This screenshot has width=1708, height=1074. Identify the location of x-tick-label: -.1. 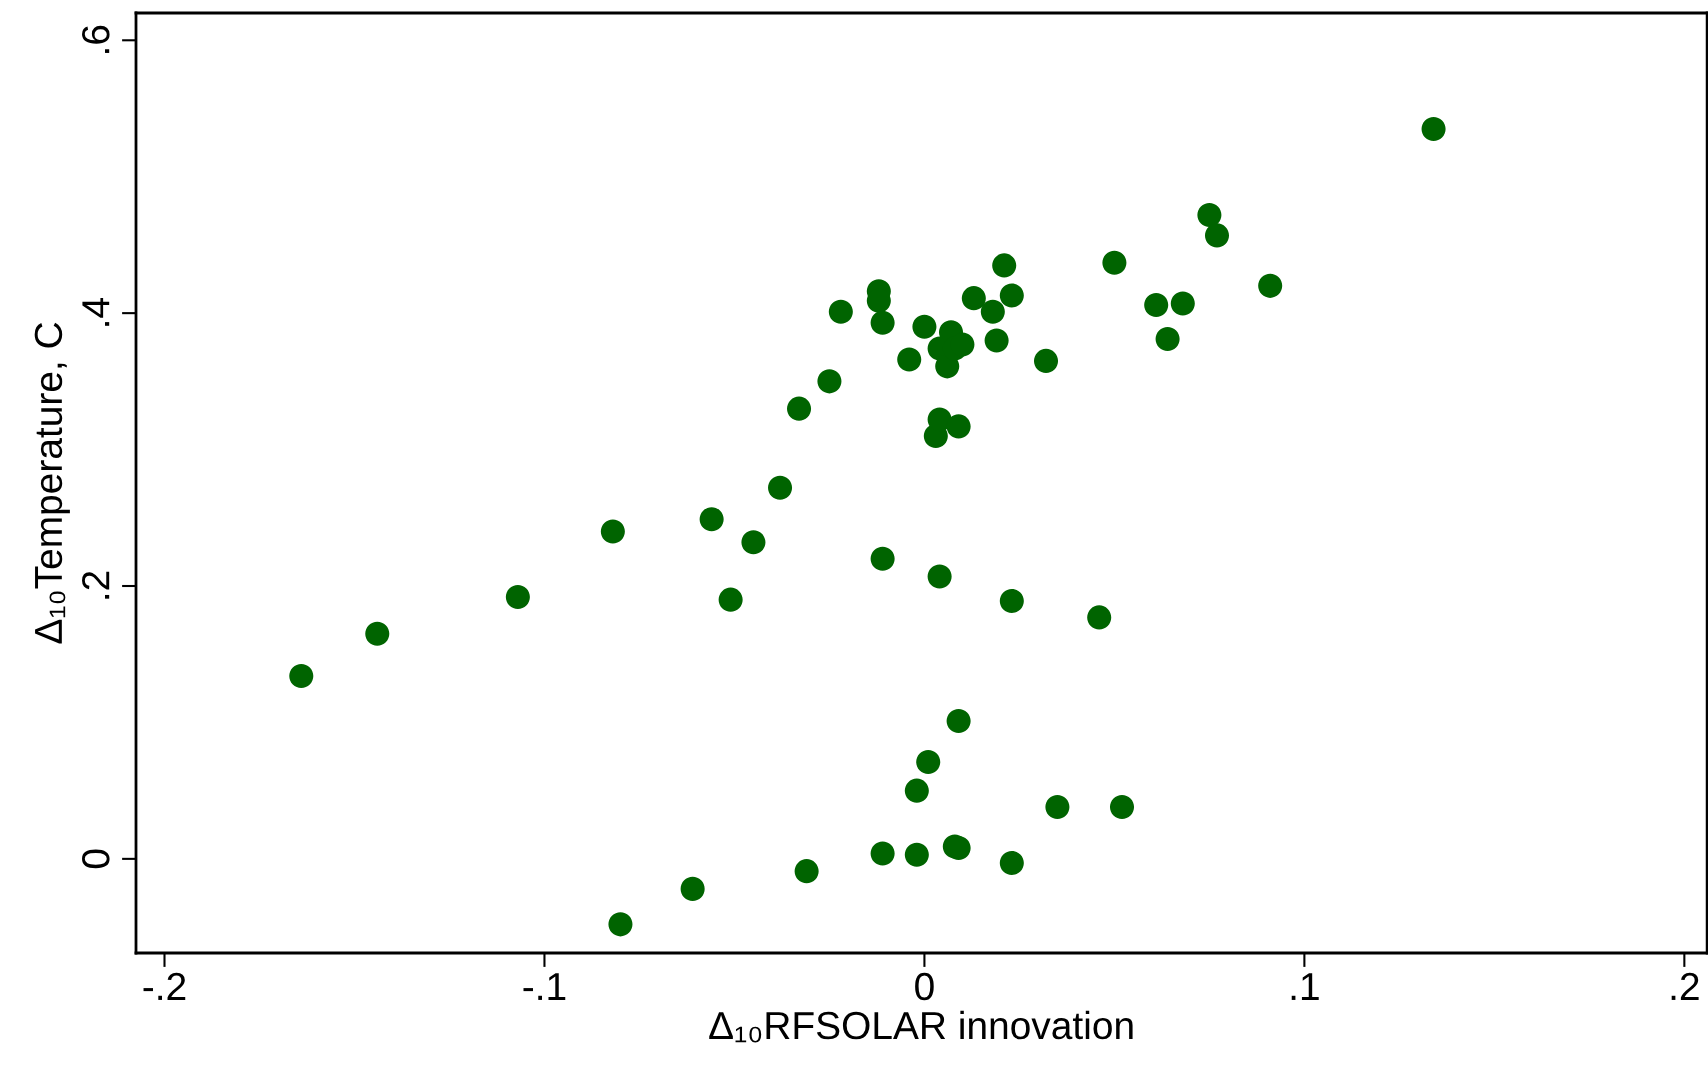
(544, 986).